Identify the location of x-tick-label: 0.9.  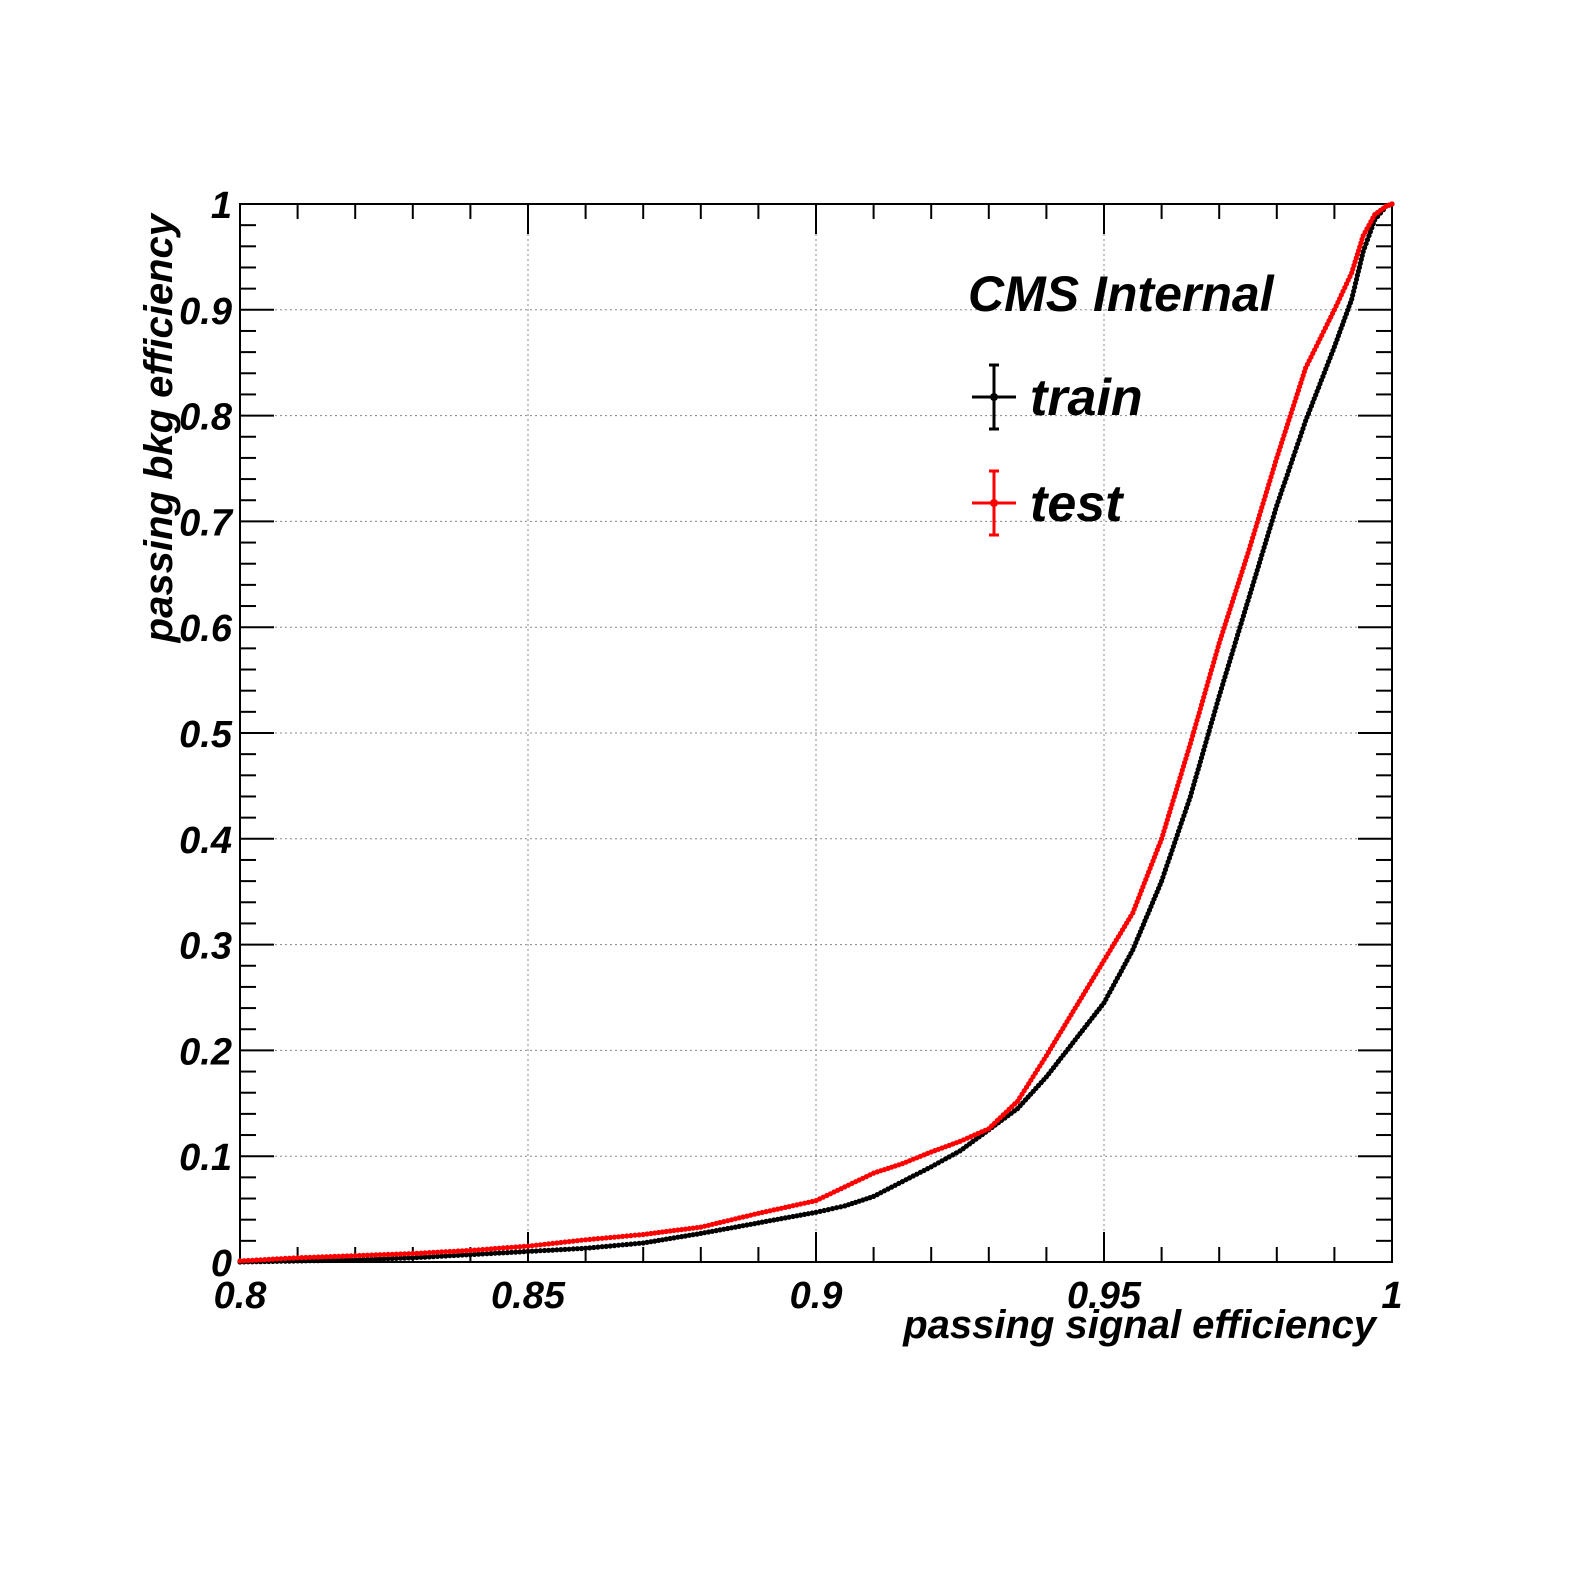
(816, 1296).